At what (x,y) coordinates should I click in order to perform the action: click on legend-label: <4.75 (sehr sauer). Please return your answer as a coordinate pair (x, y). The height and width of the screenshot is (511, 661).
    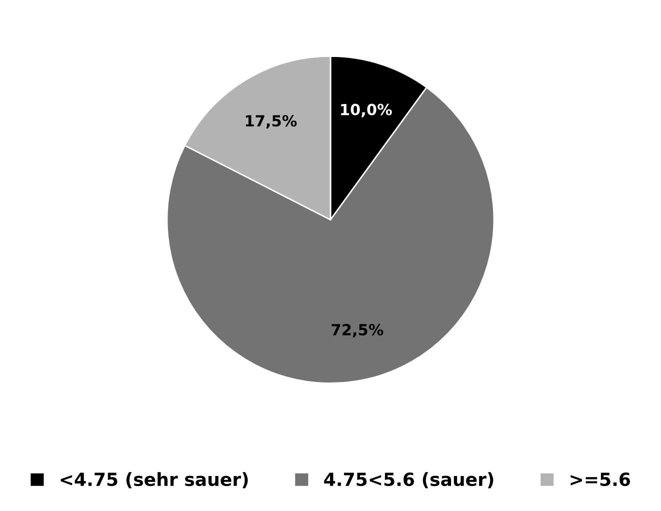
    Looking at the image, I should click on (154, 480).